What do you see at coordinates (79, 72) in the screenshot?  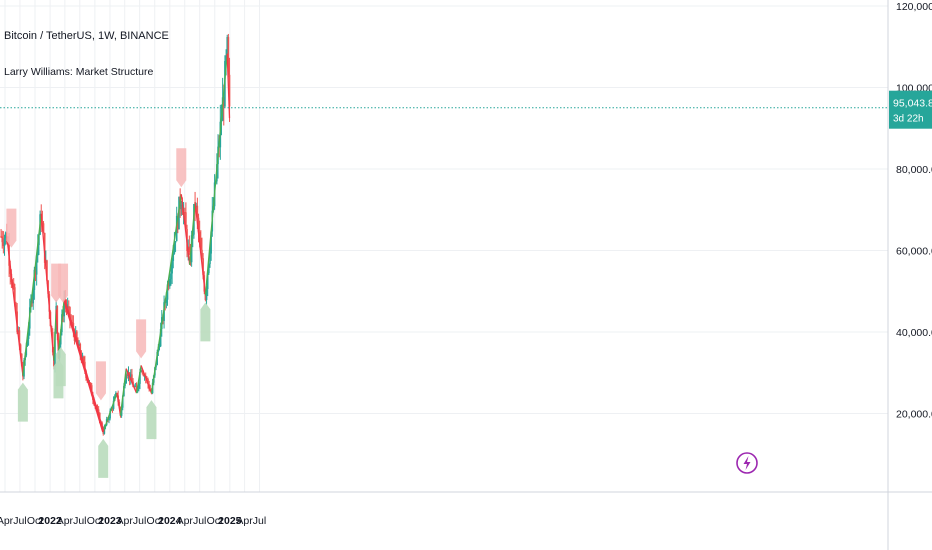 I see `indicator-title: Larry Williams: Market Structure` at bounding box center [79, 72].